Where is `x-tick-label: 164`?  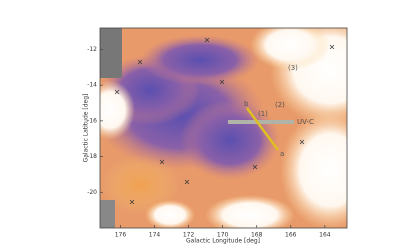
x-tick-label: 164 is located at coordinates (325, 235).